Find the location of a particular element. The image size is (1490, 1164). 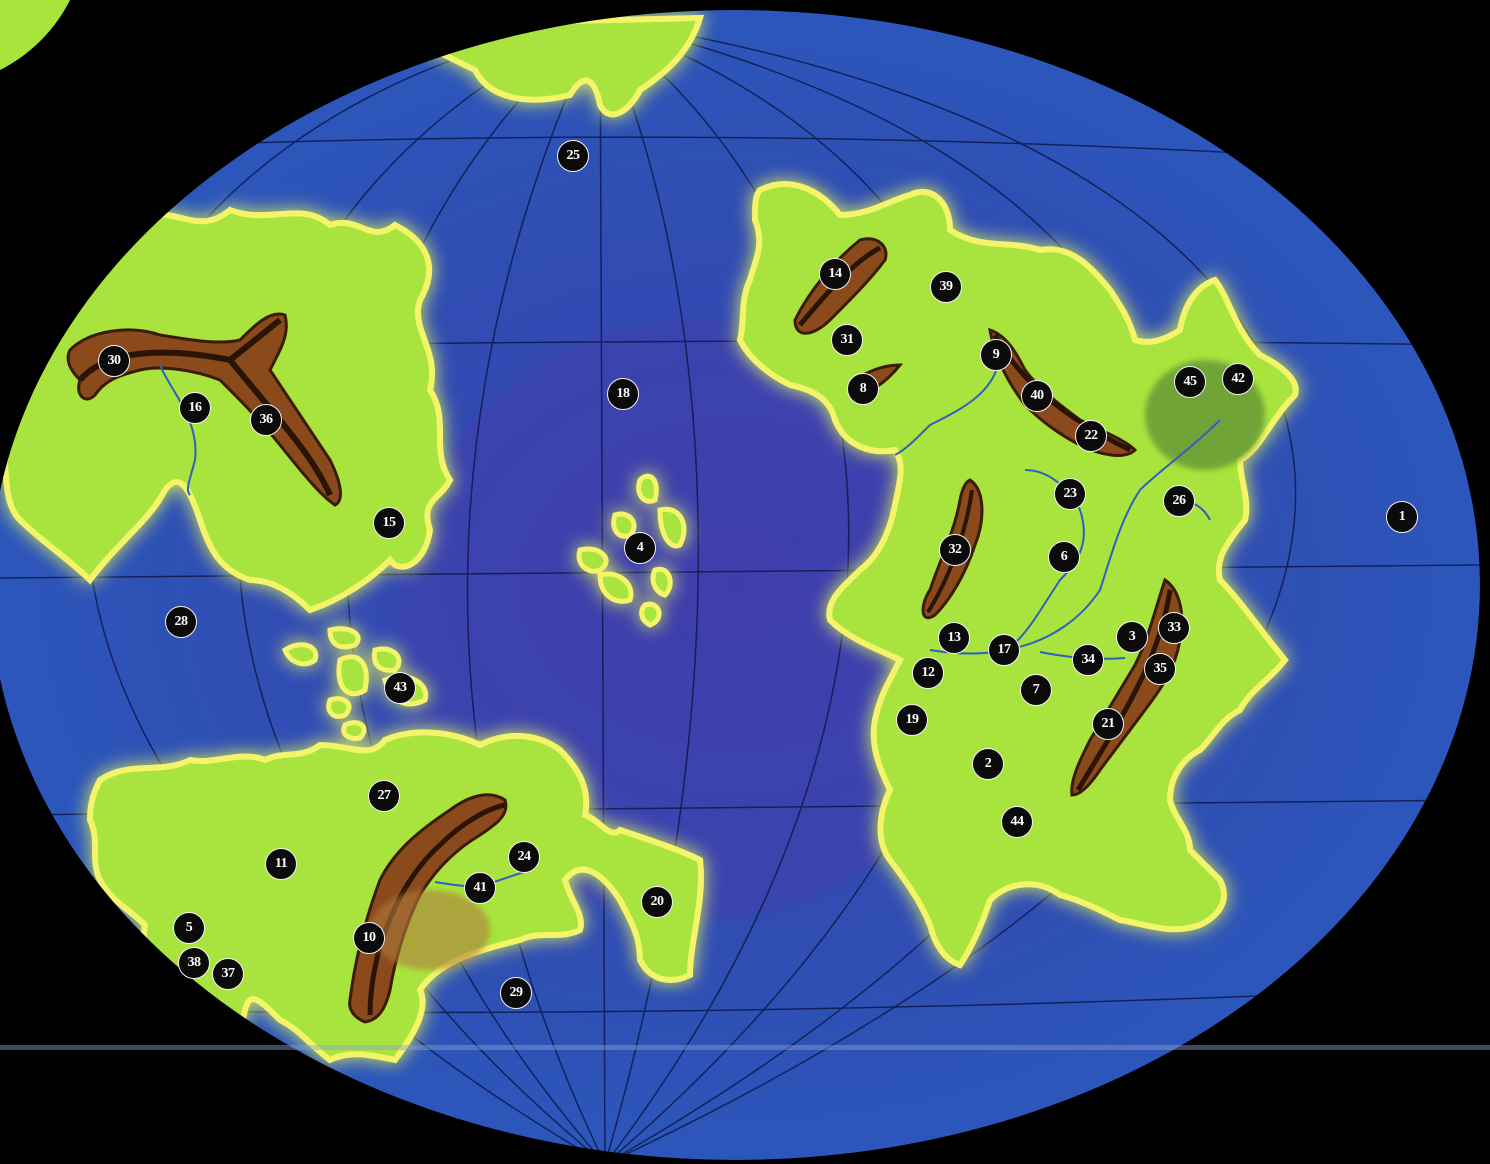

marker-label: 2 is located at coordinates (988, 763).